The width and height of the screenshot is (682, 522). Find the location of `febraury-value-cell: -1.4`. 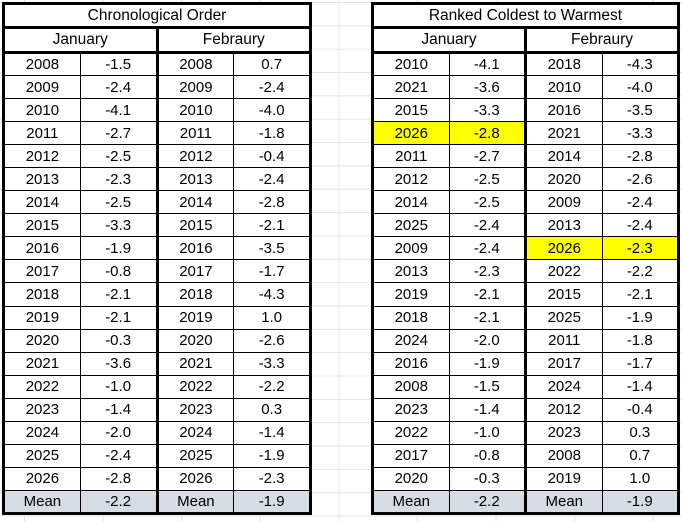

febraury-value-cell: -1.4 is located at coordinates (272, 432).